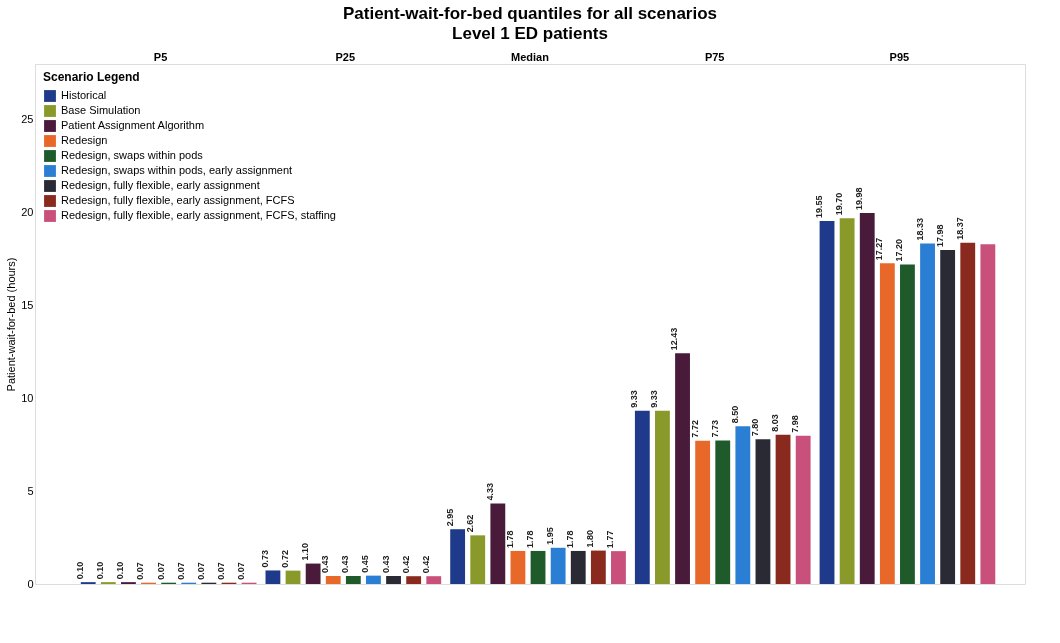 This screenshot has width=1060, height=643. What do you see at coordinates (30, 490) in the screenshot?
I see `y-tick-label: 5` at bounding box center [30, 490].